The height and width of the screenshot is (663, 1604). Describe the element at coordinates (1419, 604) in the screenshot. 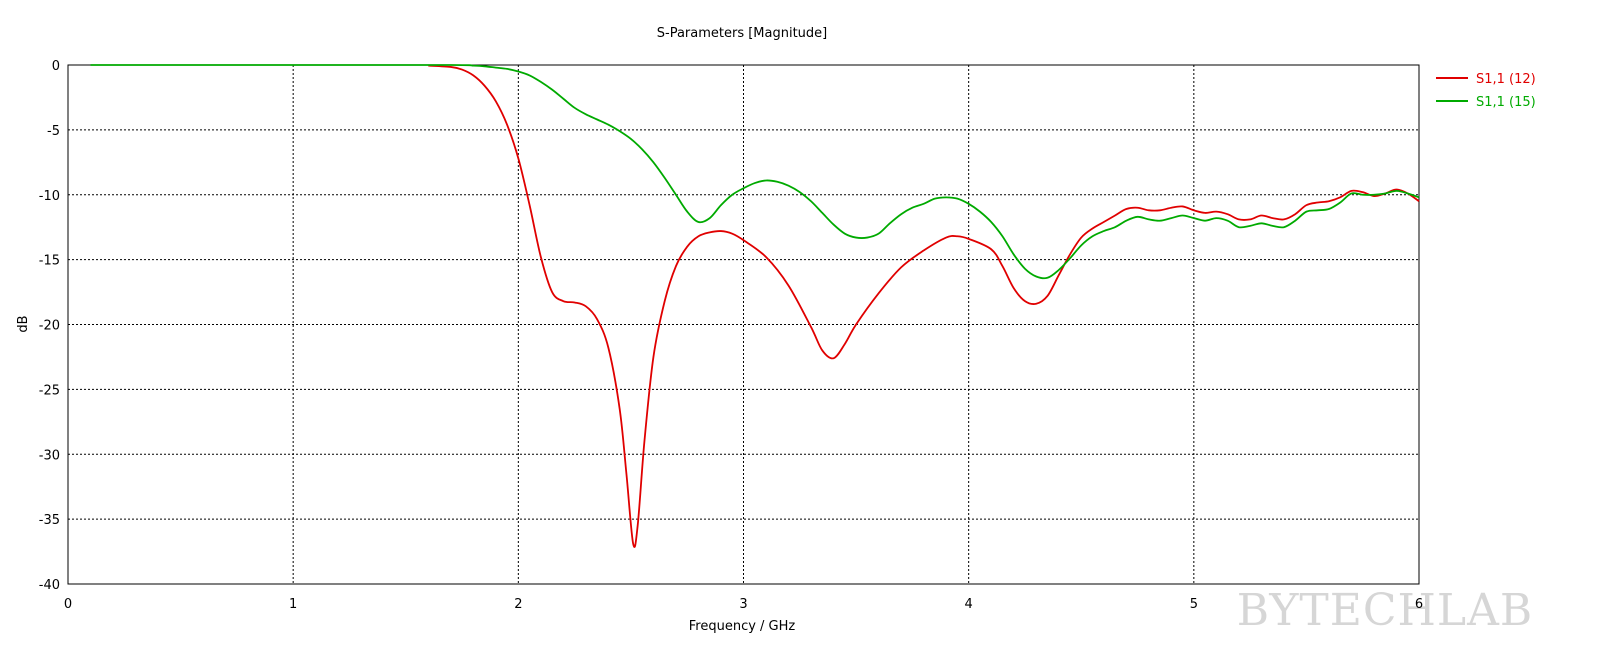

I see `x-tick-label: 6` at that location.